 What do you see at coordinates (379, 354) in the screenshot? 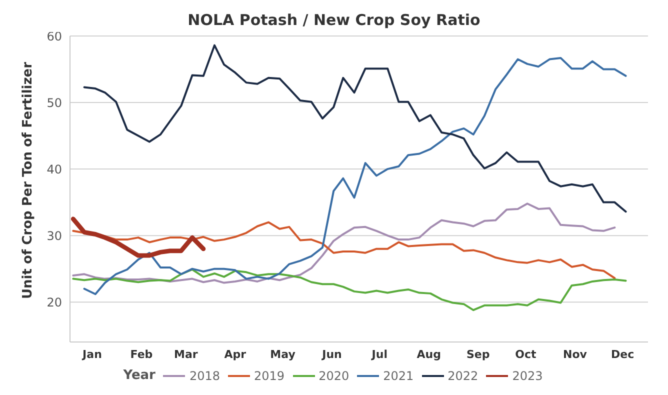
I see `x-tick-label: Jul` at bounding box center [379, 354].